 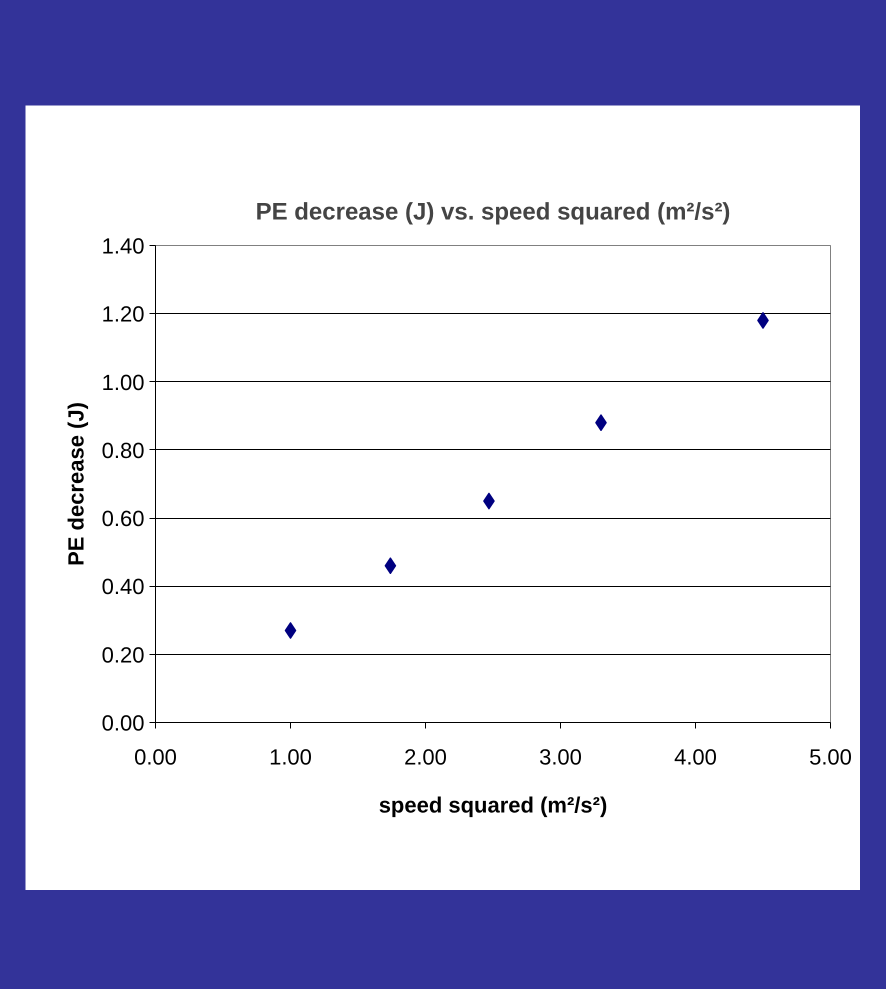 I want to click on y-tick-label: 0.00, so click(x=123, y=723).